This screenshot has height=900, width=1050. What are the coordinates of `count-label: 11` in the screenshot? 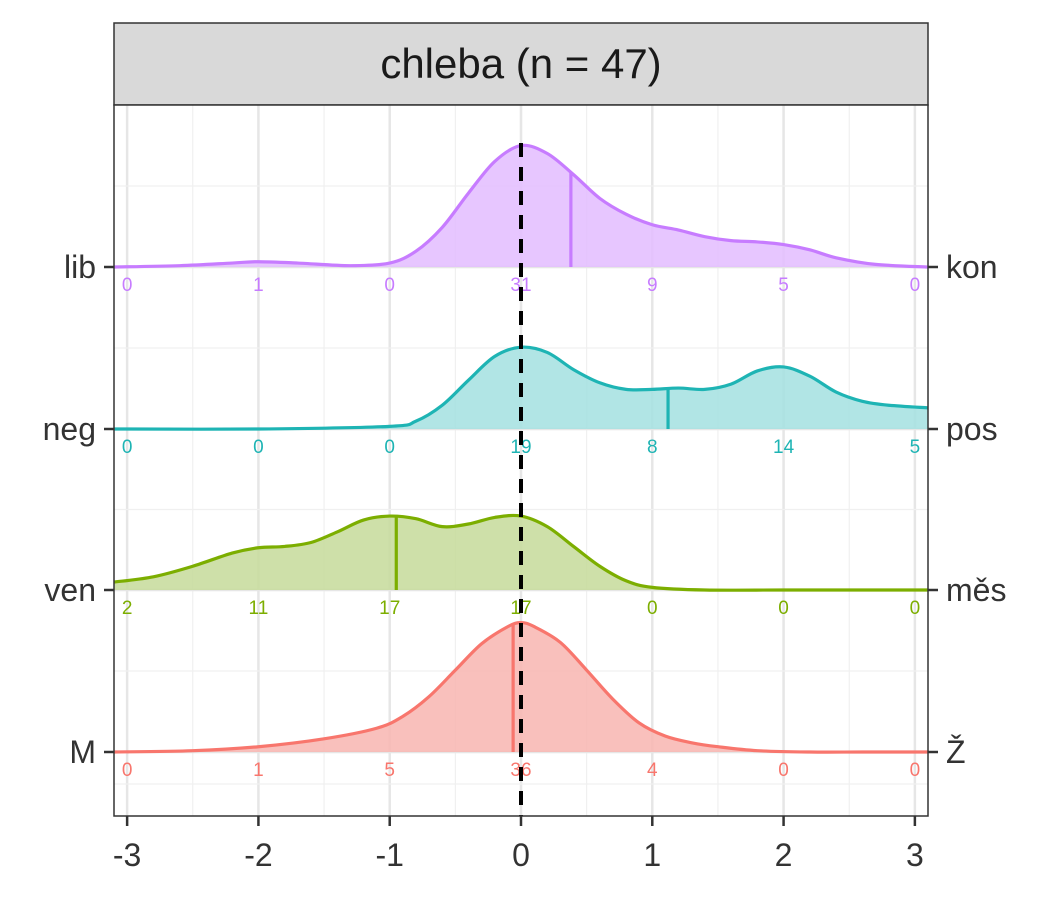 It's located at (259, 608).